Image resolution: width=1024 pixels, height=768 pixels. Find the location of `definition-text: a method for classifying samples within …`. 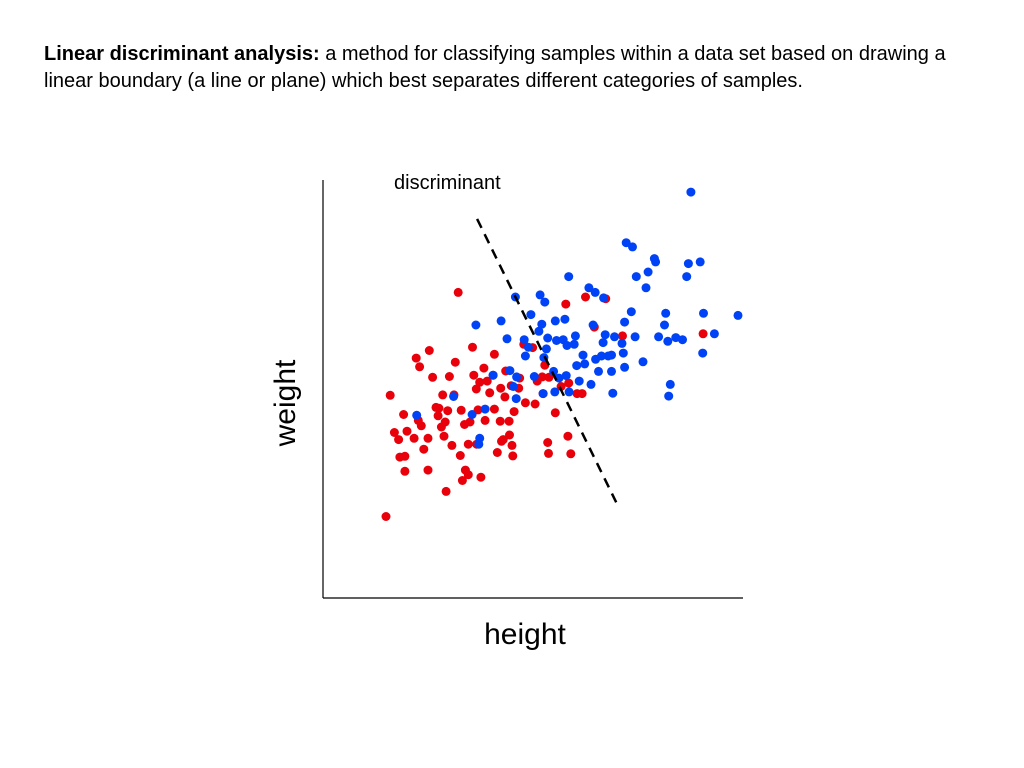

definition-text: a method for classifying samples within … is located at coordinates (495, 67).